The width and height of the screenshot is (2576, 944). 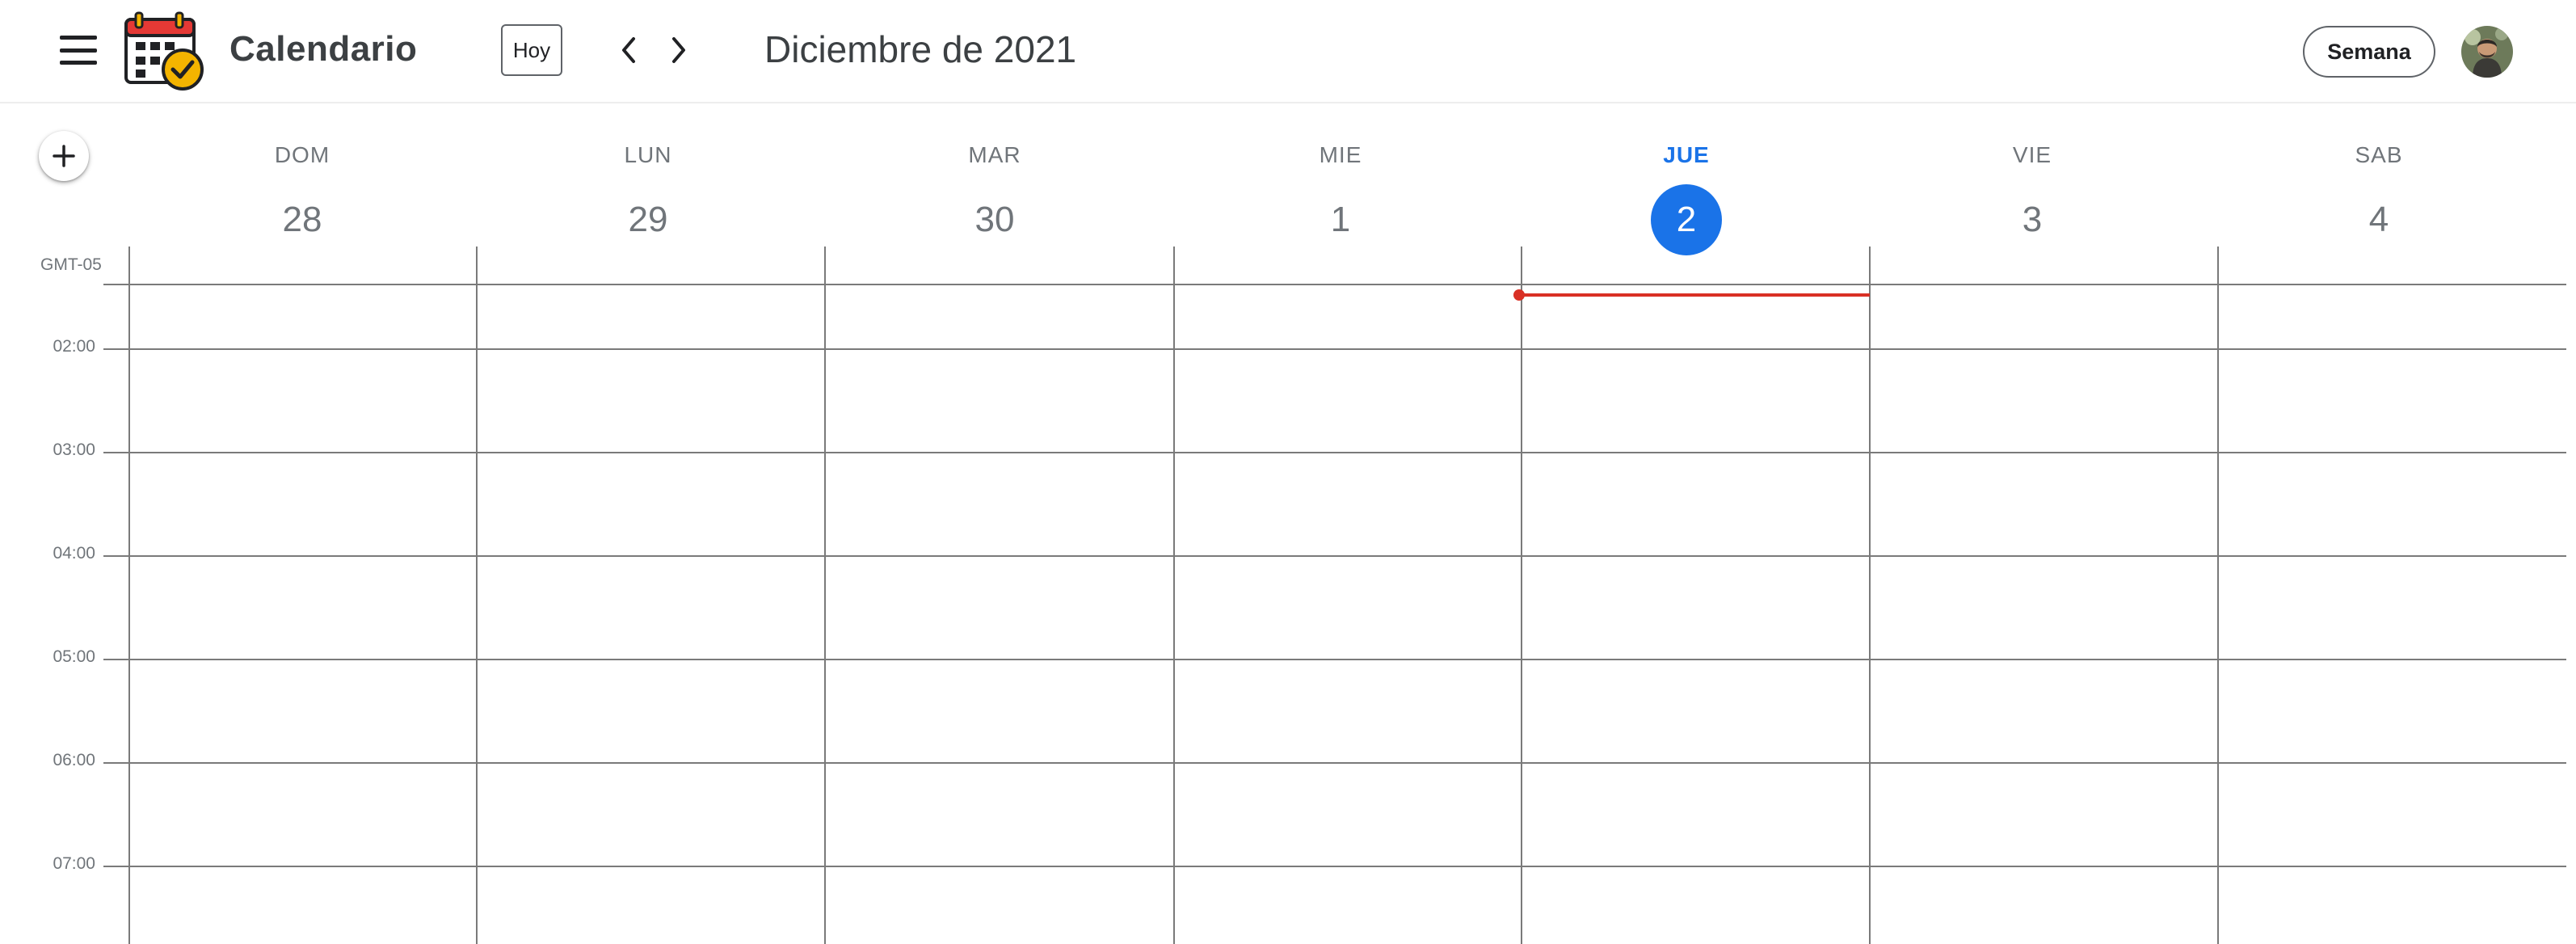 I want to click on day-number: 29, so click(x=648, y=219).